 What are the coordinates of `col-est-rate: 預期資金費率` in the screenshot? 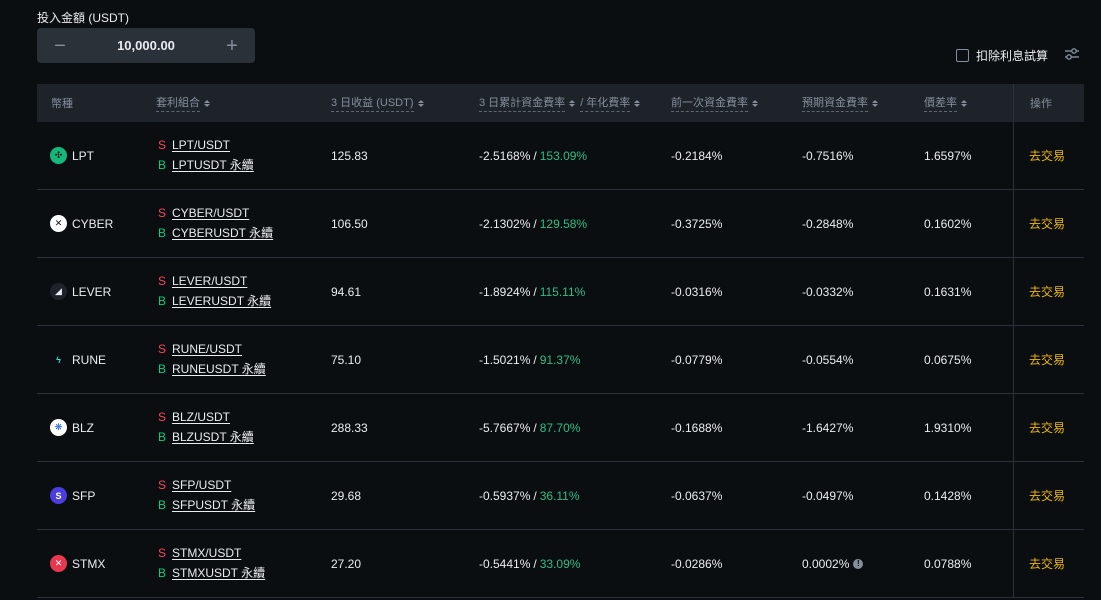 It's located at (840, 103).